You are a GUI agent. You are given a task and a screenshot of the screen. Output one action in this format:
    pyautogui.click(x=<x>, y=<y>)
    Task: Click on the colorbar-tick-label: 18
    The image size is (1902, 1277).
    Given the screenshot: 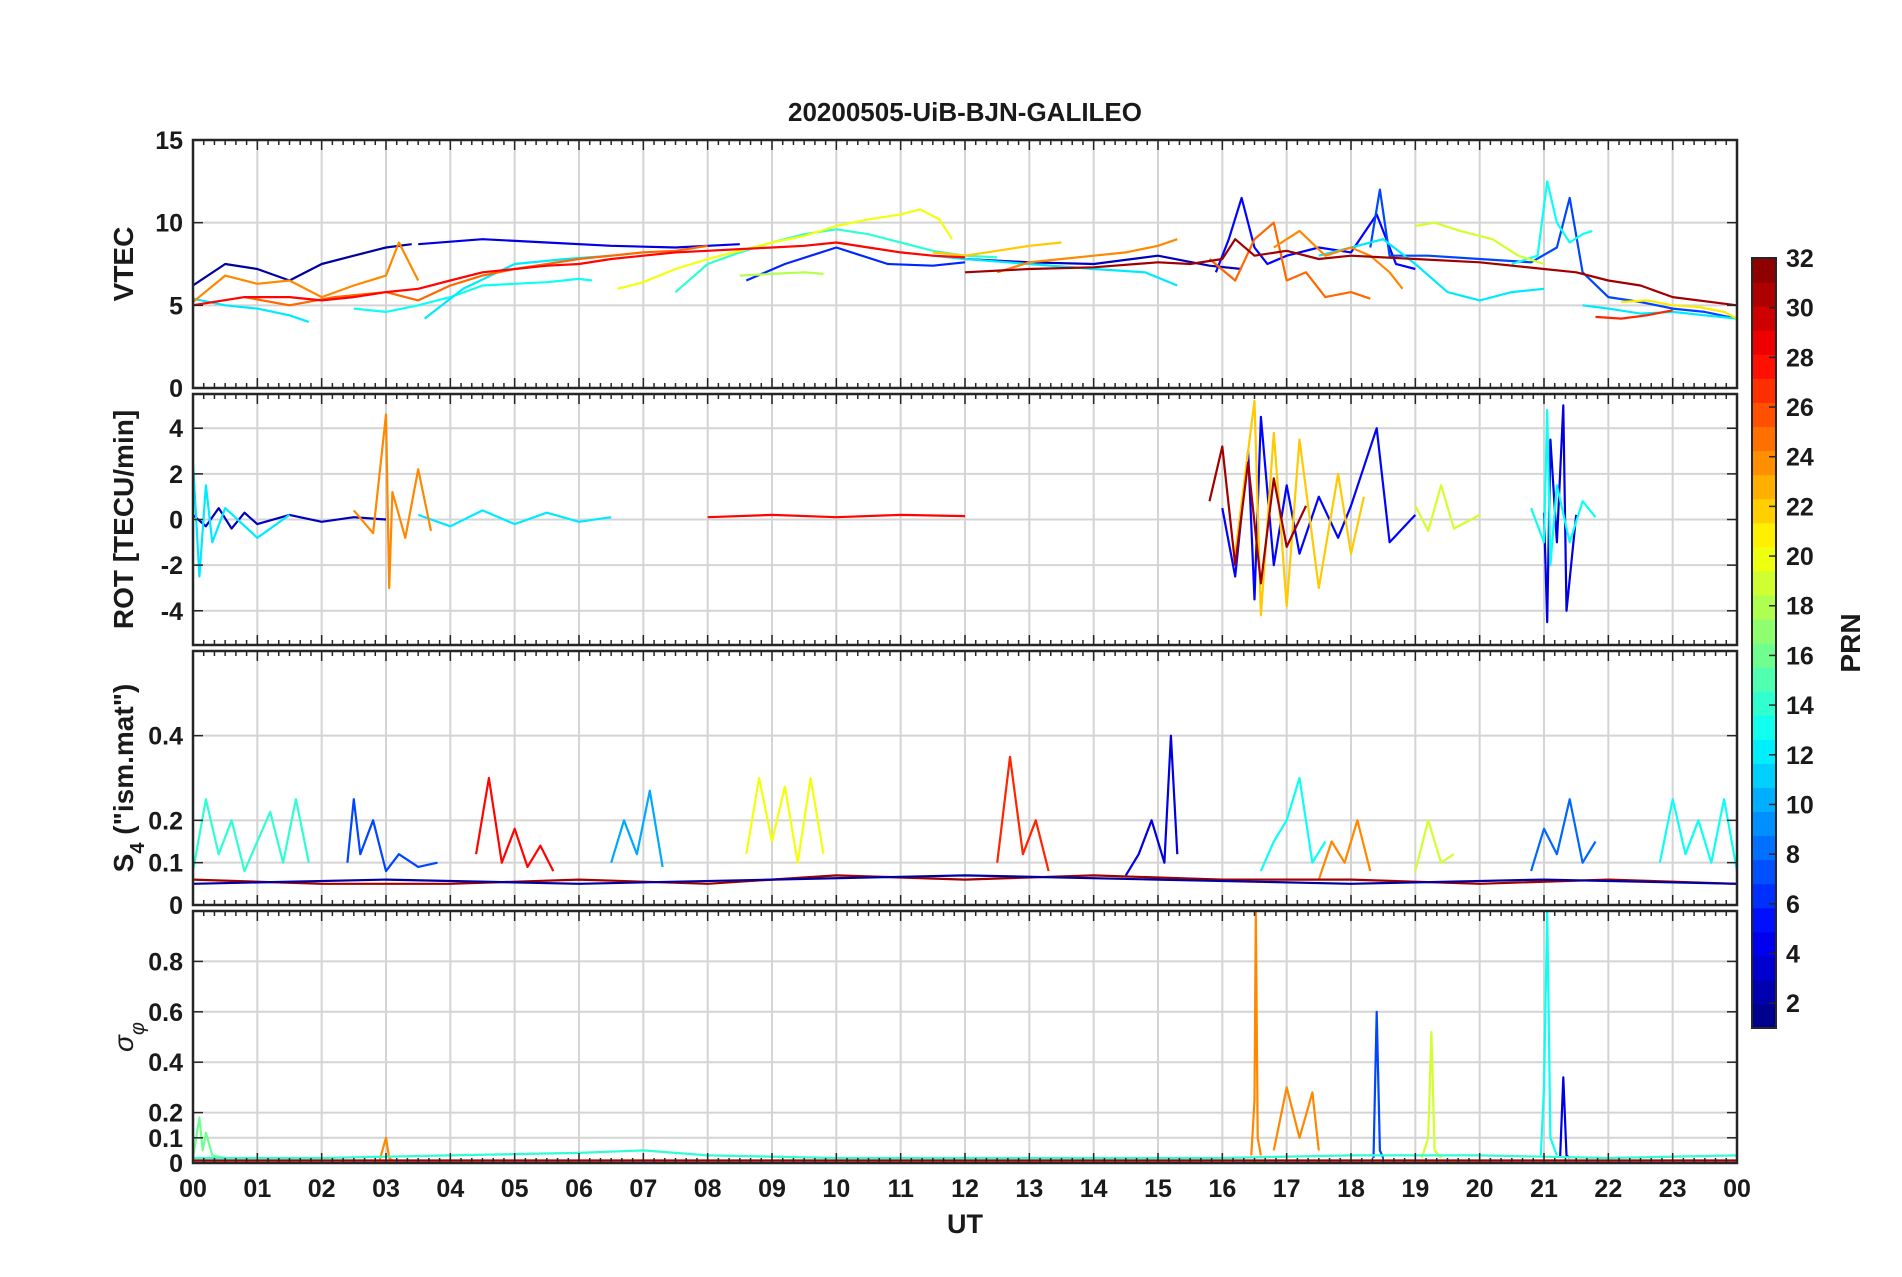 What is the action you would take?
    pyautogui.click(x=1800, y=607)
    